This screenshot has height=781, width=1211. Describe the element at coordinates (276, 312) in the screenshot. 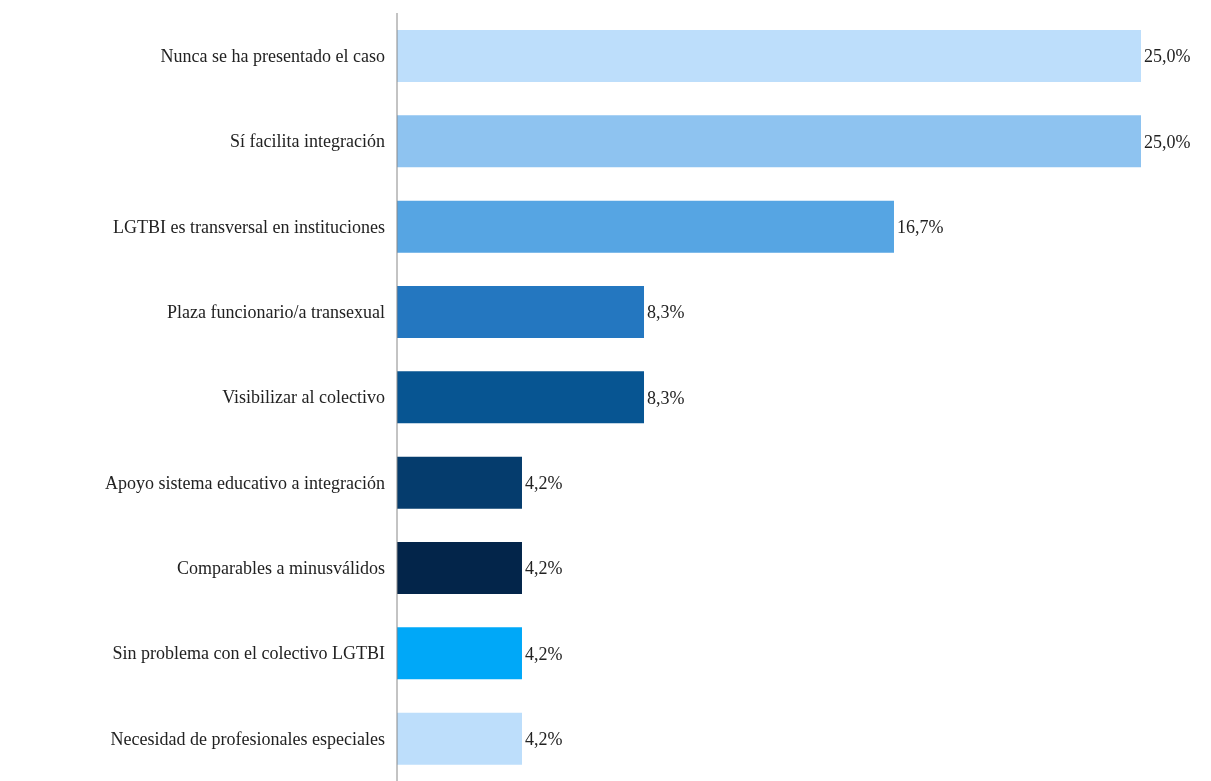

I see `y-tick-label: Plaza funcionario/a transexual` at that location.